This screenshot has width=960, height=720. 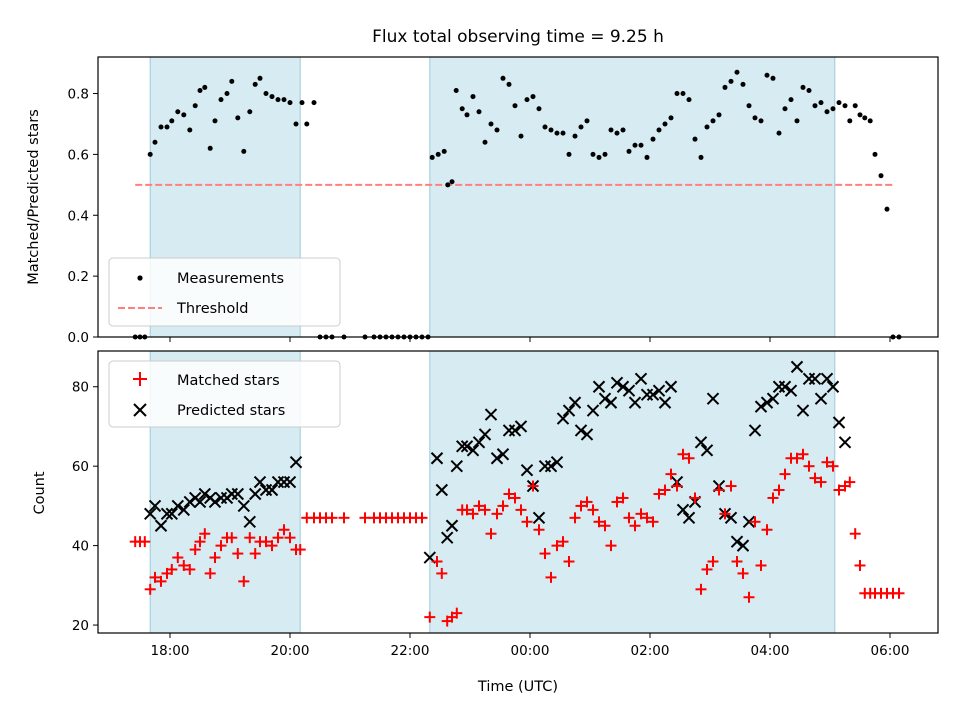 I want to click on x-tick-label: 06:00, so click(x=890, y=651).